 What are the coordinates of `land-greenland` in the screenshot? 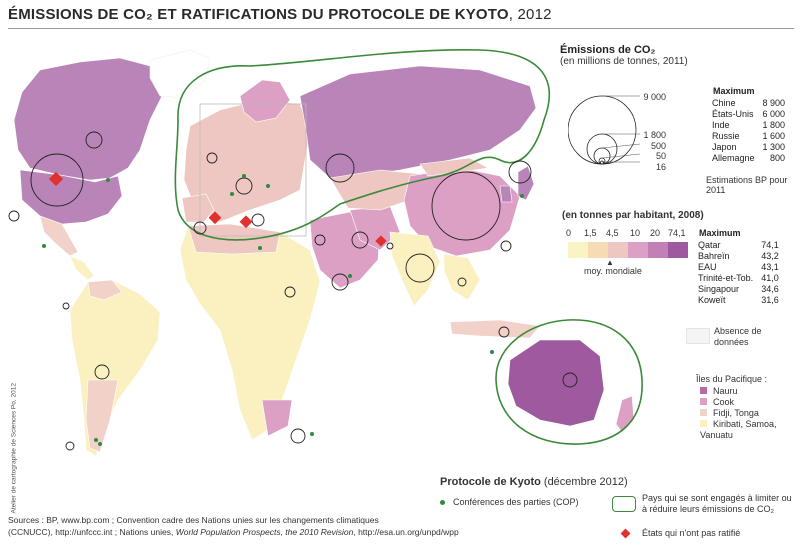 It's located at (180, 74).